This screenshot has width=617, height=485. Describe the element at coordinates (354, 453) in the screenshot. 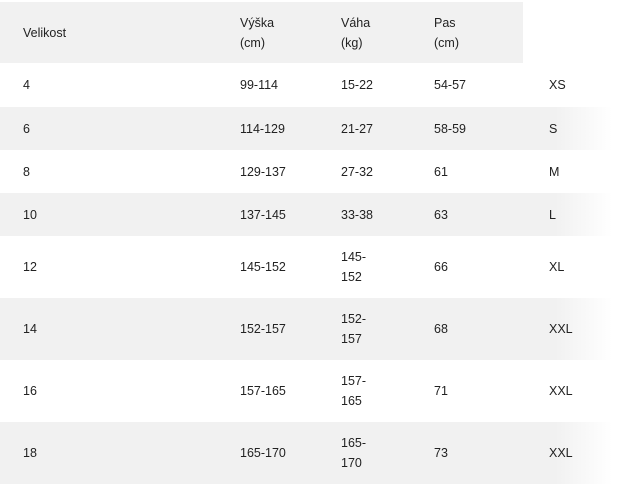

I see `cell-weight: 165-170` at that location.